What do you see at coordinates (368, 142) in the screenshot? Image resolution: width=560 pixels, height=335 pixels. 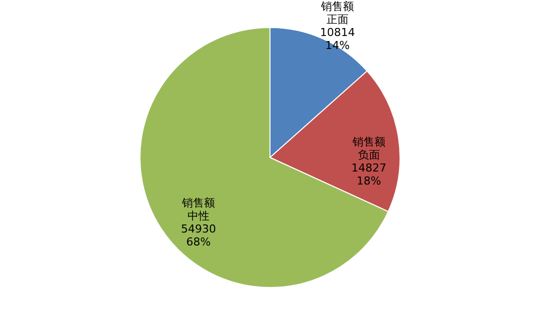 I see `slice-label: 销售额` at bounding box center [368, 142].